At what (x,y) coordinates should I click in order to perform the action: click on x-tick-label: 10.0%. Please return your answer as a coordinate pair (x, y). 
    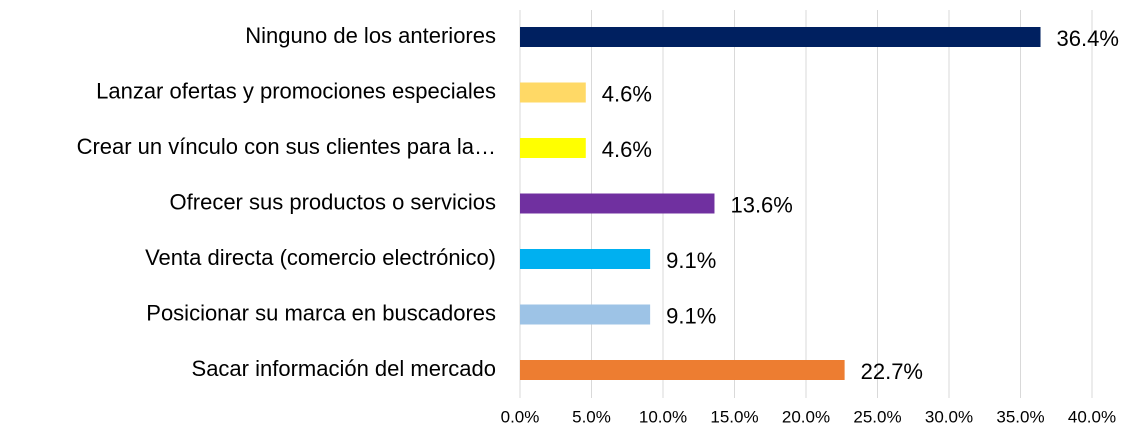
    Looking at the image, I should click on (663, 416).